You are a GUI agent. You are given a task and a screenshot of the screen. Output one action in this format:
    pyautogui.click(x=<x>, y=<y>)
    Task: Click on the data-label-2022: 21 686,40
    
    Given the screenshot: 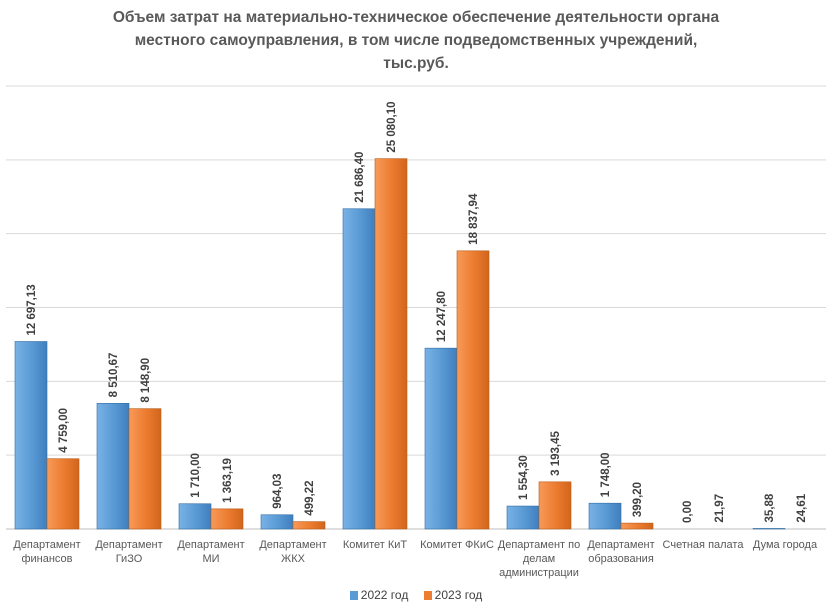 What is the action you would take?
    pyautogui.click(x=360, y=177)
    